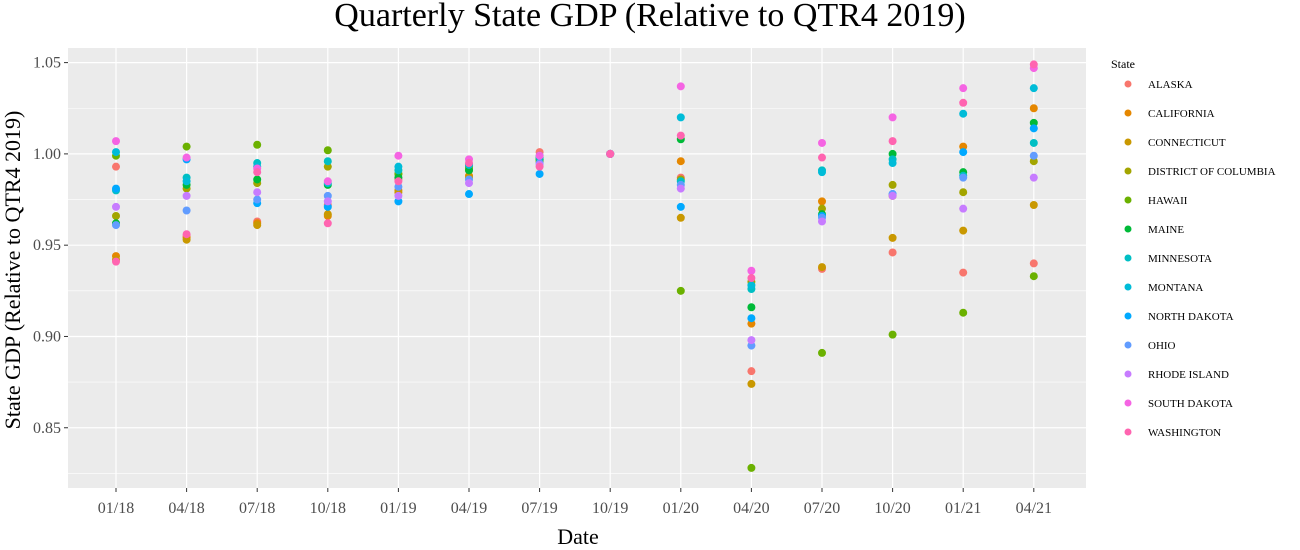 Image resolution: width=1300 pixels, height=550 pixels. Describe the element at coordinates (1168, 201) in the screenshot. I see `legend-label: HAWAII` at that location.